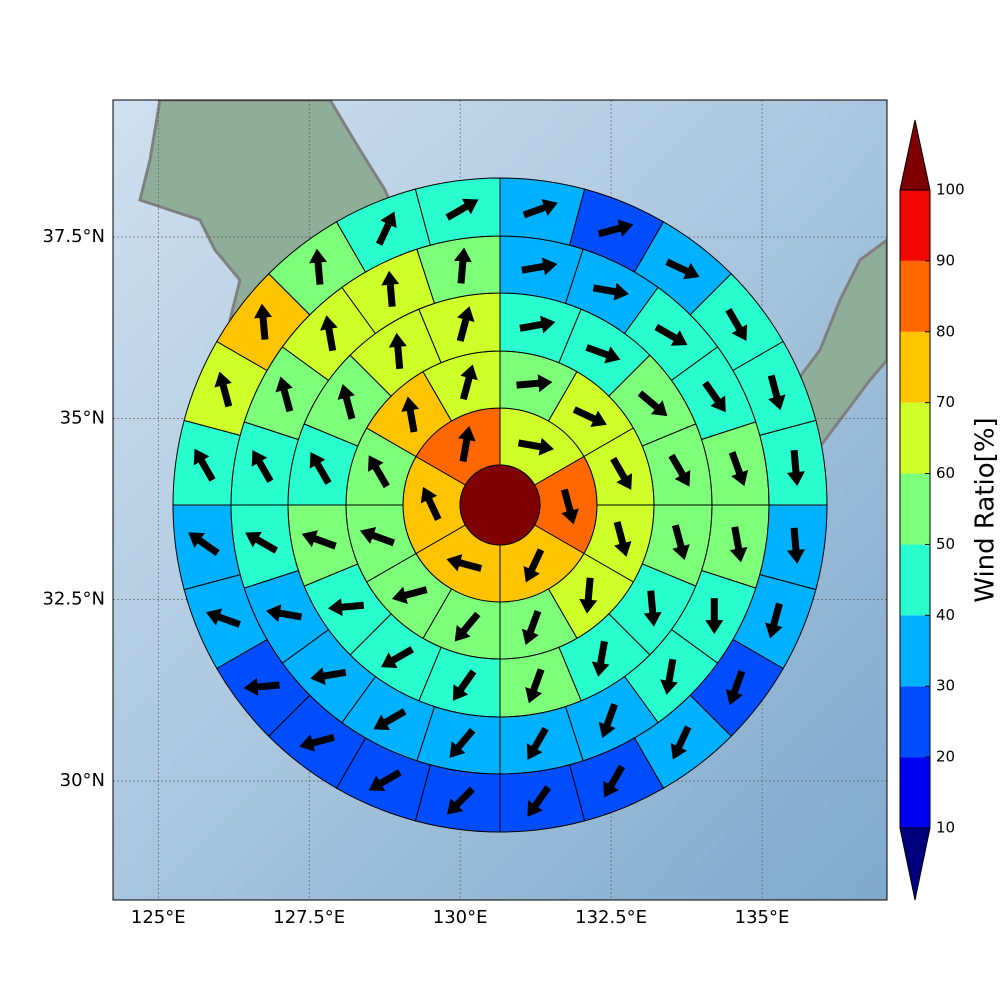  Describe the element at coordinates (945, 473) in the screenshot. I see `colorbar-tick-label: 60` at that location.